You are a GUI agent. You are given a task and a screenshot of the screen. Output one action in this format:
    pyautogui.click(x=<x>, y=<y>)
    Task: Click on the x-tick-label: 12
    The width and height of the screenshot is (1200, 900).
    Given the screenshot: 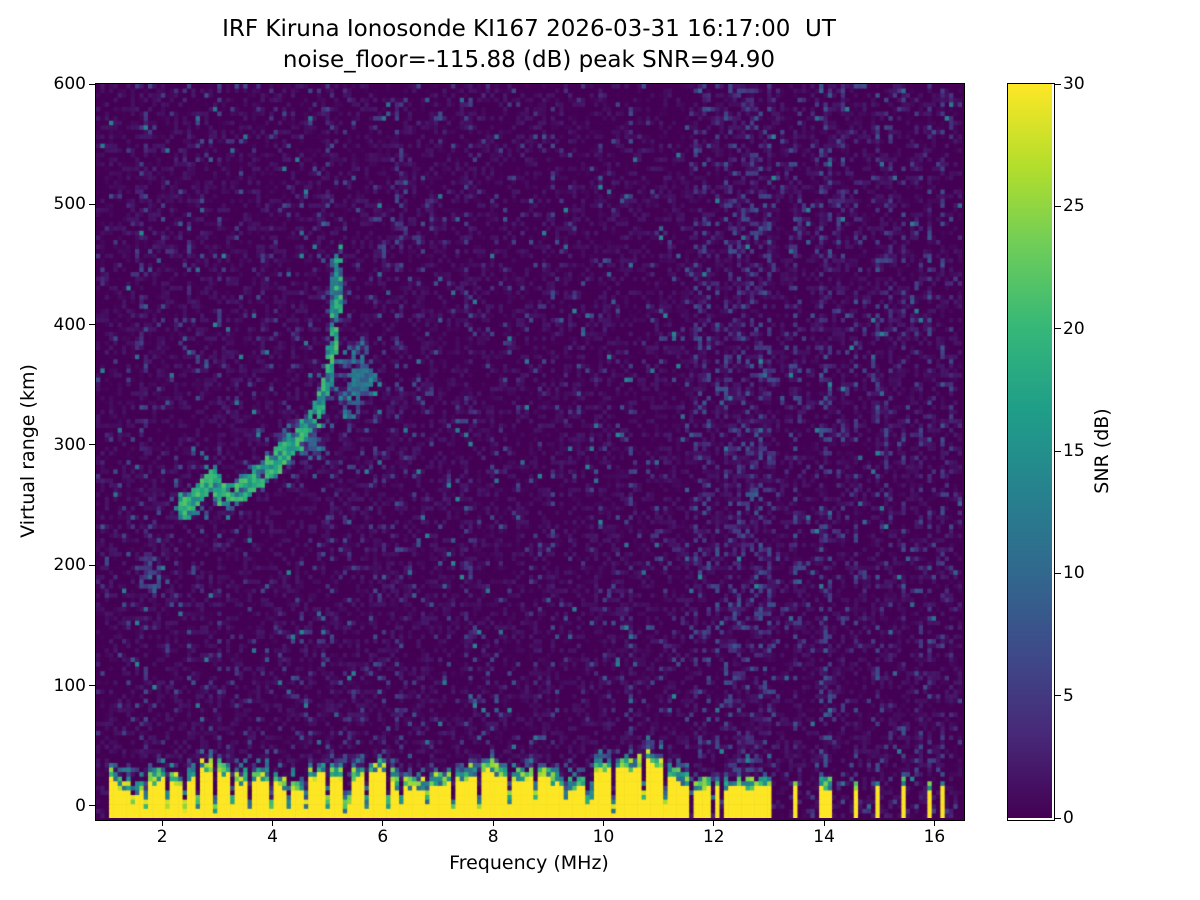 What is the action you would take?
    pyautogui.click(x=713, y=837)
    